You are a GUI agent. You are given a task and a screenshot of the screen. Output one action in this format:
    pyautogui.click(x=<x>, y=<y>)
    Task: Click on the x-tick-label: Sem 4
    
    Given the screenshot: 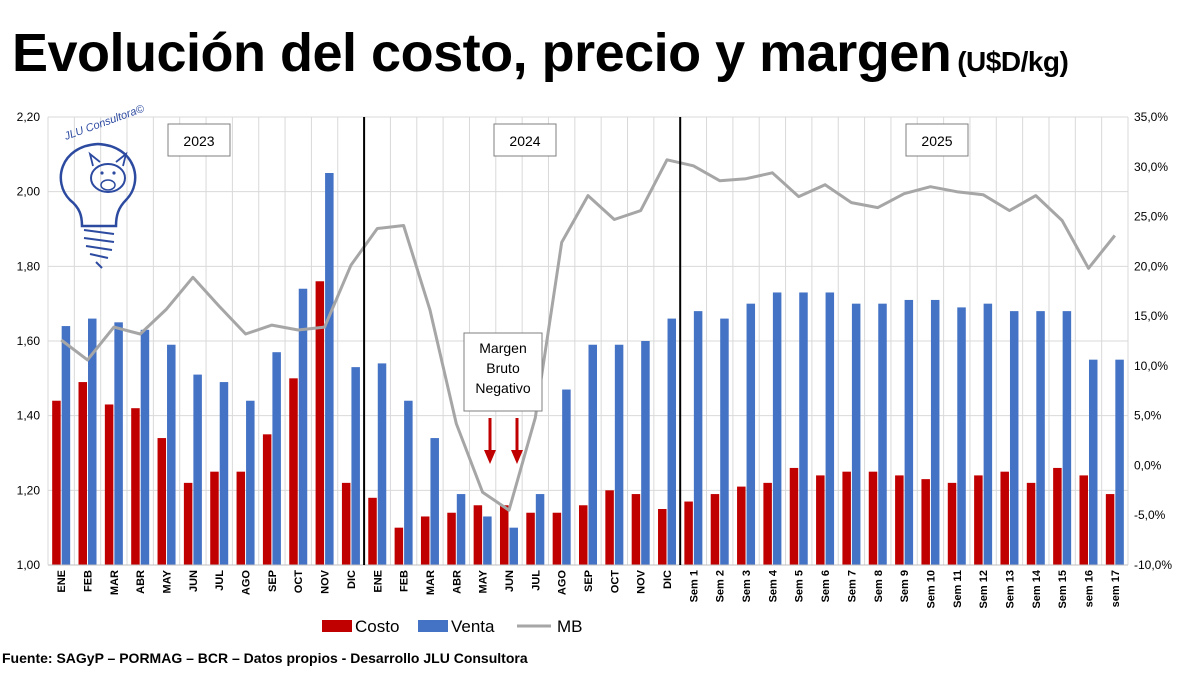 What is the action you would take?
    pyautogui.click(x=773, y=585)
    